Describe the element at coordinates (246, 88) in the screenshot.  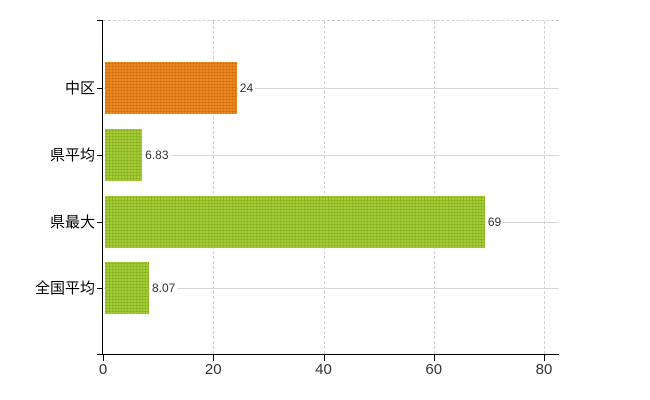
I see `bar-value-label: 24` at that location.